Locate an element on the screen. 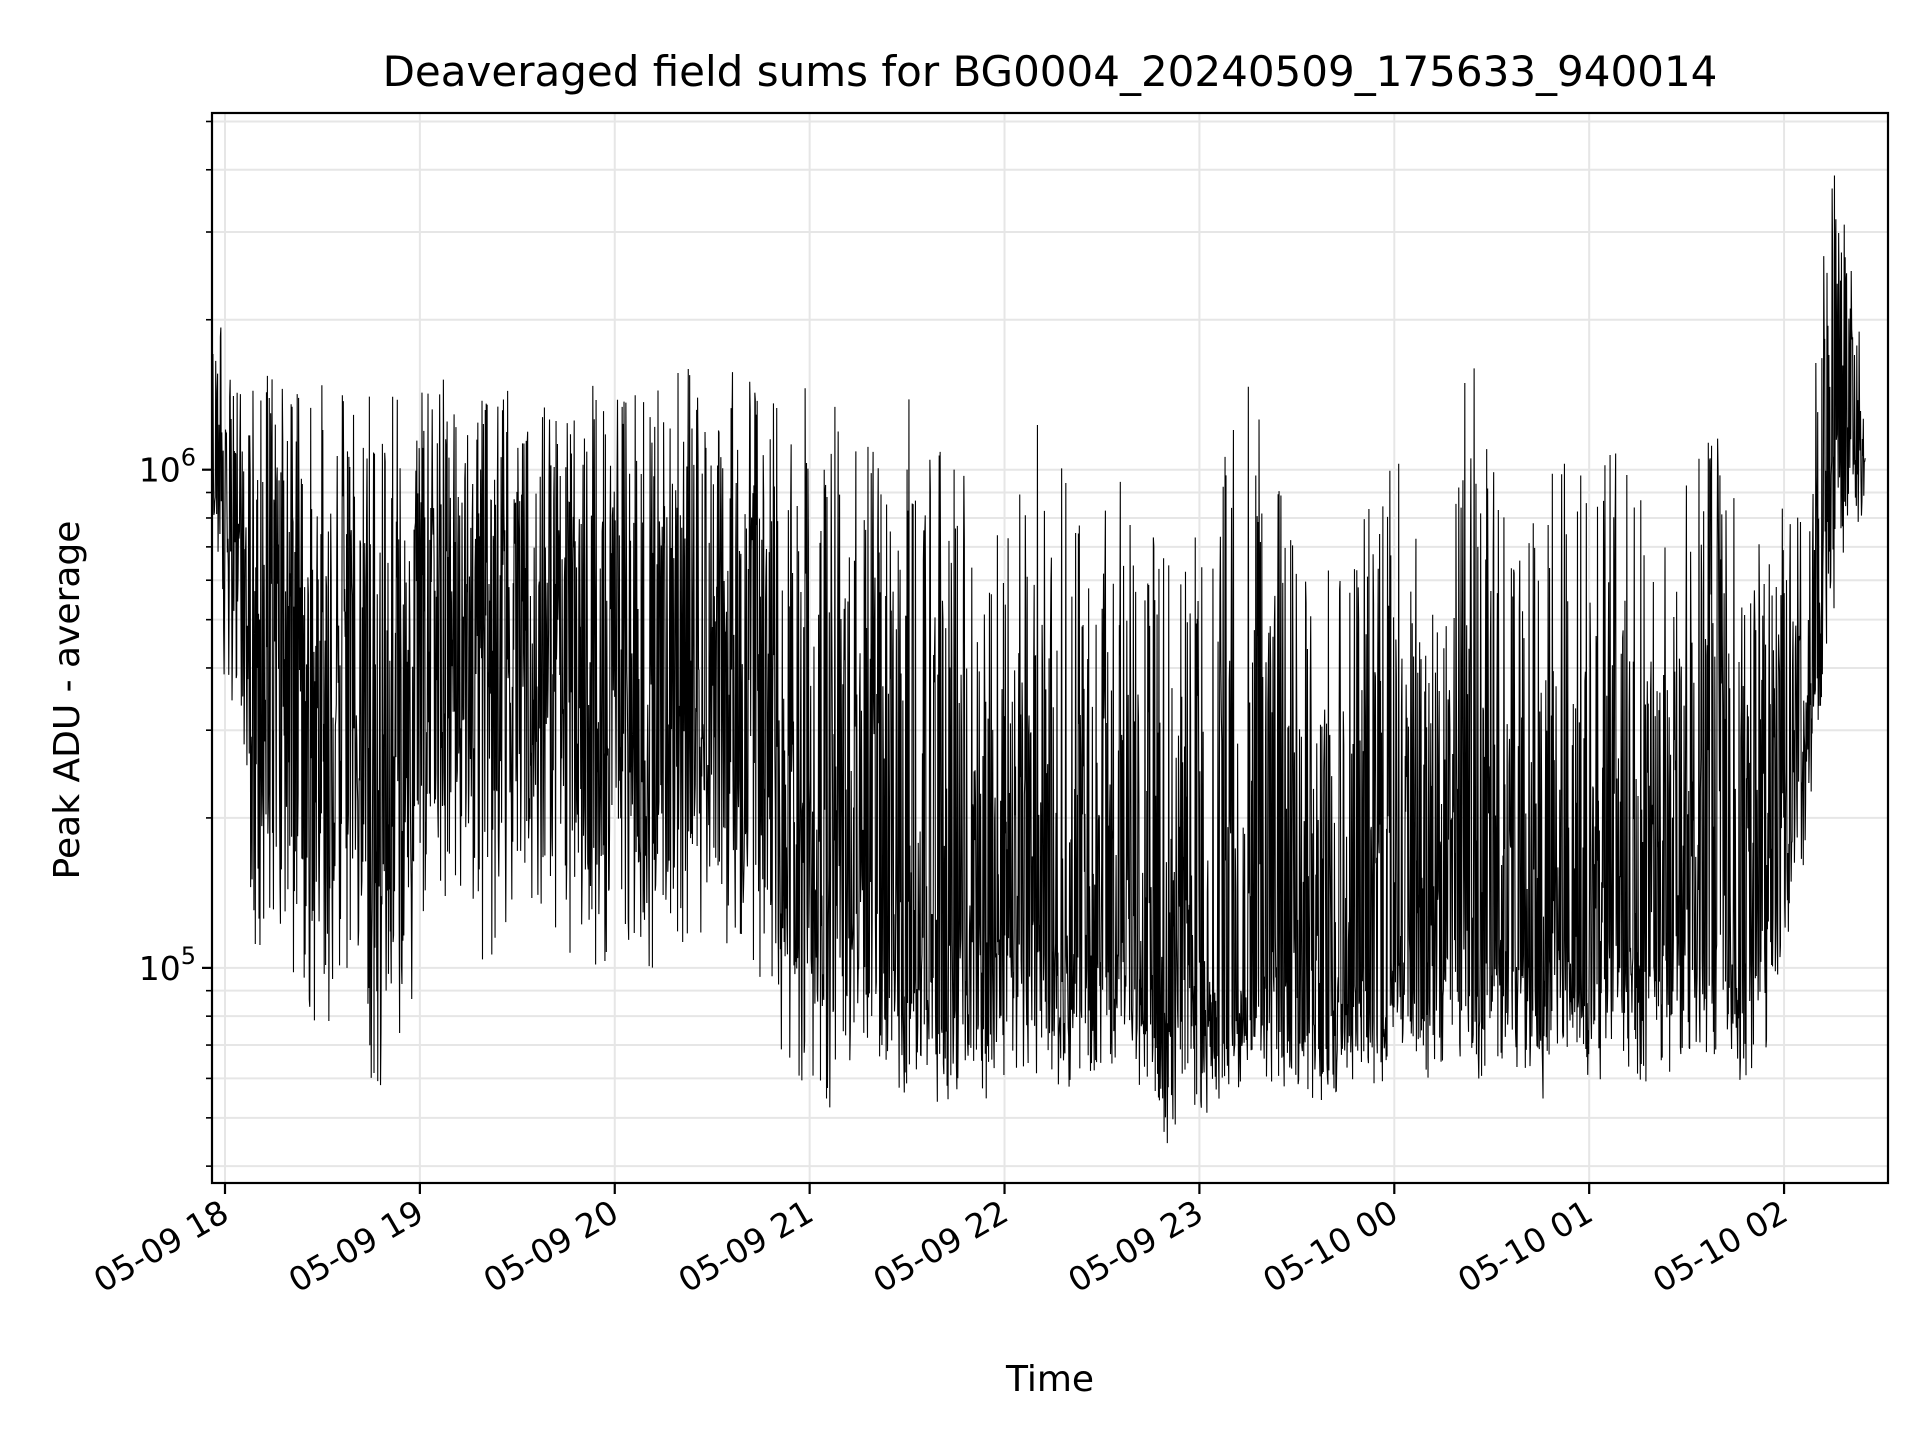 The height and width of the screenshot is (1440, 1920). x-tick-label: 05-09 19 is located at coordinates (356, 1246).